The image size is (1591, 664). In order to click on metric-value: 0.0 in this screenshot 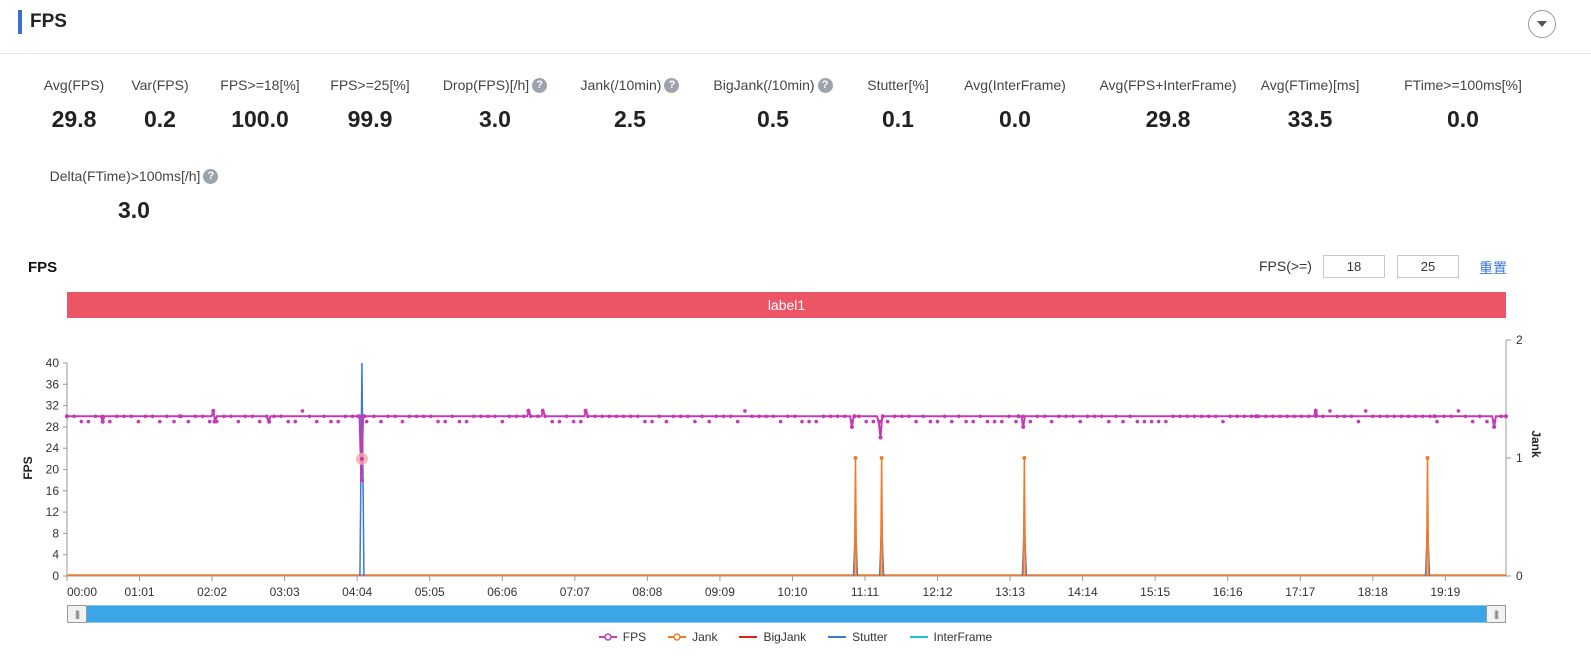, I will do `click(1015, 119)`.